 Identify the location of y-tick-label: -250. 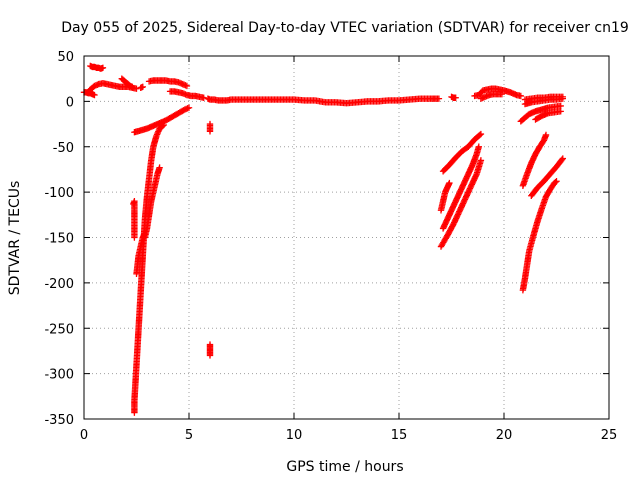
(59, 329).